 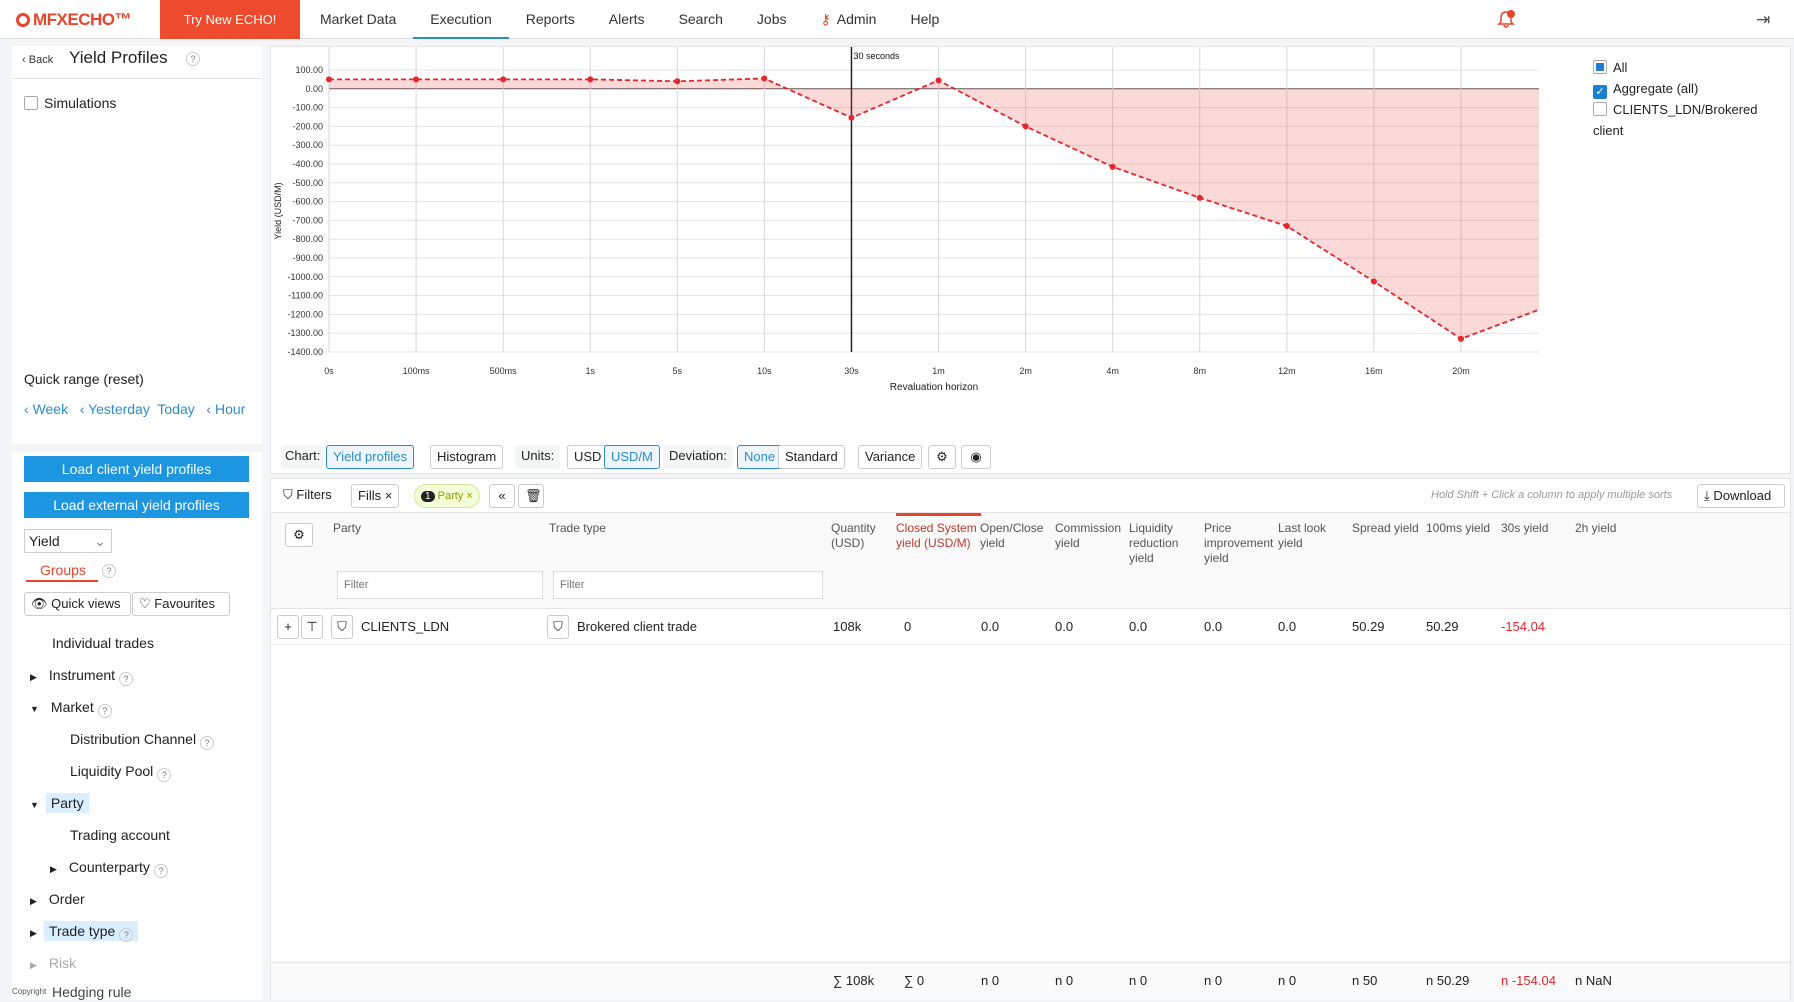 I want to click on legend-client-checkbox: CLIENTS_LDN/Brokered client, so click(x=1675, y=120).